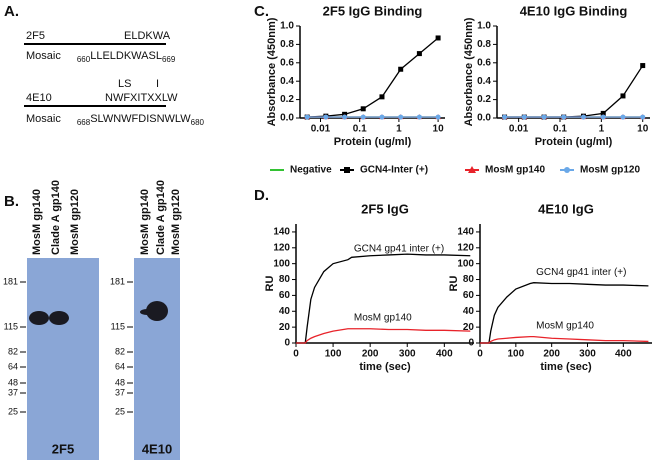 This screenshot has height=467, width=660. What do you see at coordinates (287, 118) in the screenshot?
I see `y-tick-label: 0.0` at bounding box center [287, 118].